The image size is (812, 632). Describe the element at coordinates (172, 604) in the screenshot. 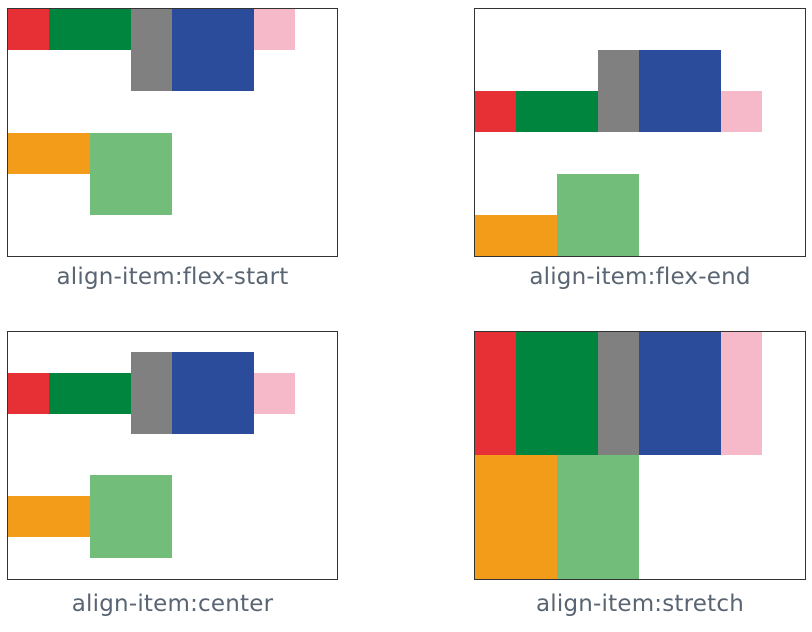

I see `caption-center: align-item:center` at that location.